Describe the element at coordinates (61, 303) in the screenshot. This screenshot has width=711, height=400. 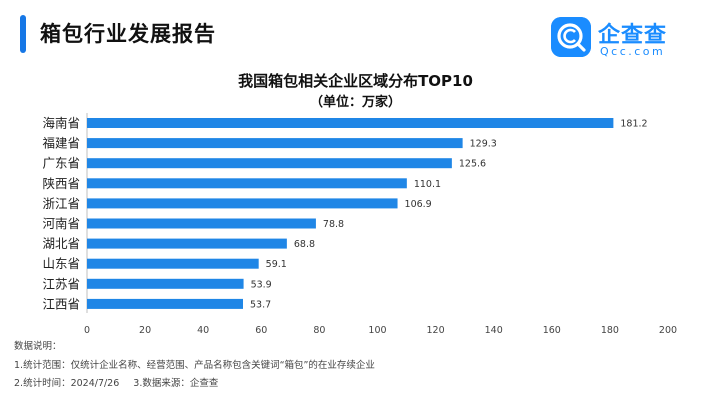
I see `category-label: 江西省` at that location.